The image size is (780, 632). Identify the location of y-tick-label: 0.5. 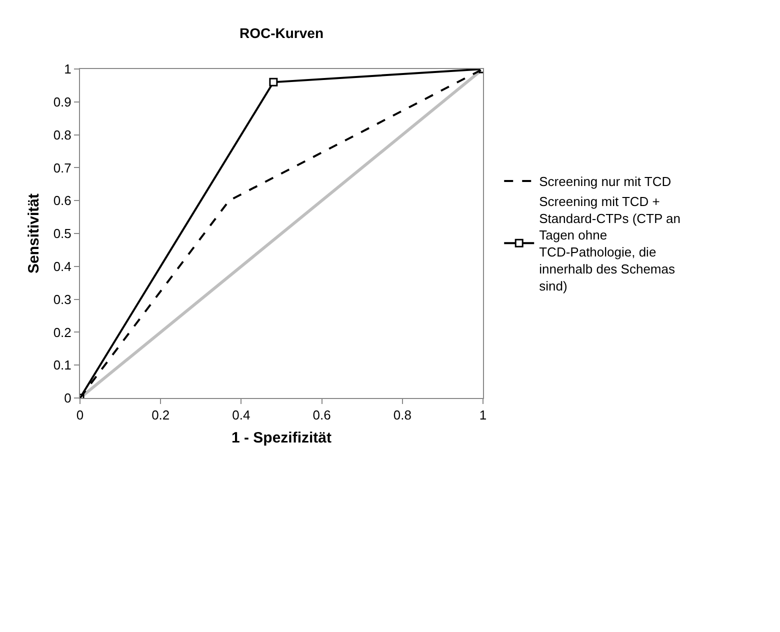
(62, 234).